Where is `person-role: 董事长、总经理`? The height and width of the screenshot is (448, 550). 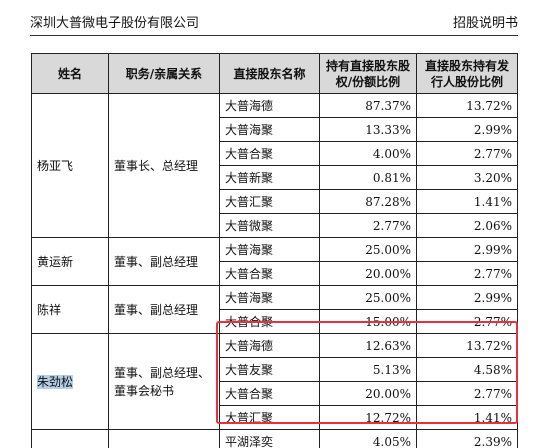 person-role: 董事长、总经理 is located at coordinates (164, 165).